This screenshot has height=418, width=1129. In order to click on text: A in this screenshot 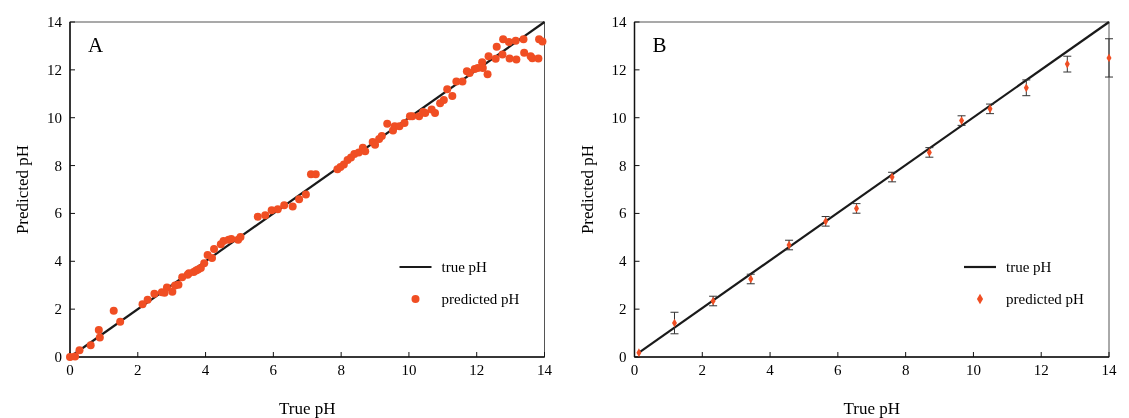, I will do `click(96, 45)`.